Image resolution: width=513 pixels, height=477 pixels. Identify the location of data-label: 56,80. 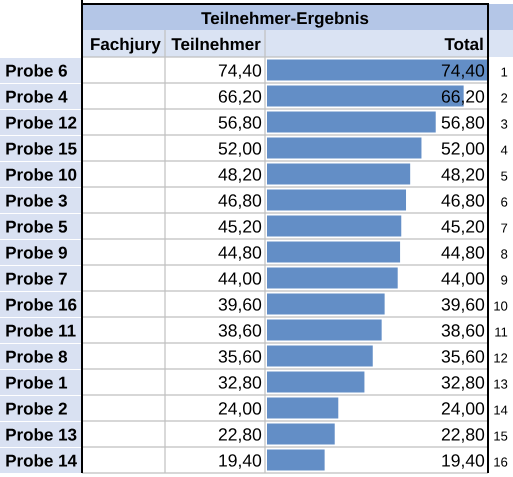
(240, 123).